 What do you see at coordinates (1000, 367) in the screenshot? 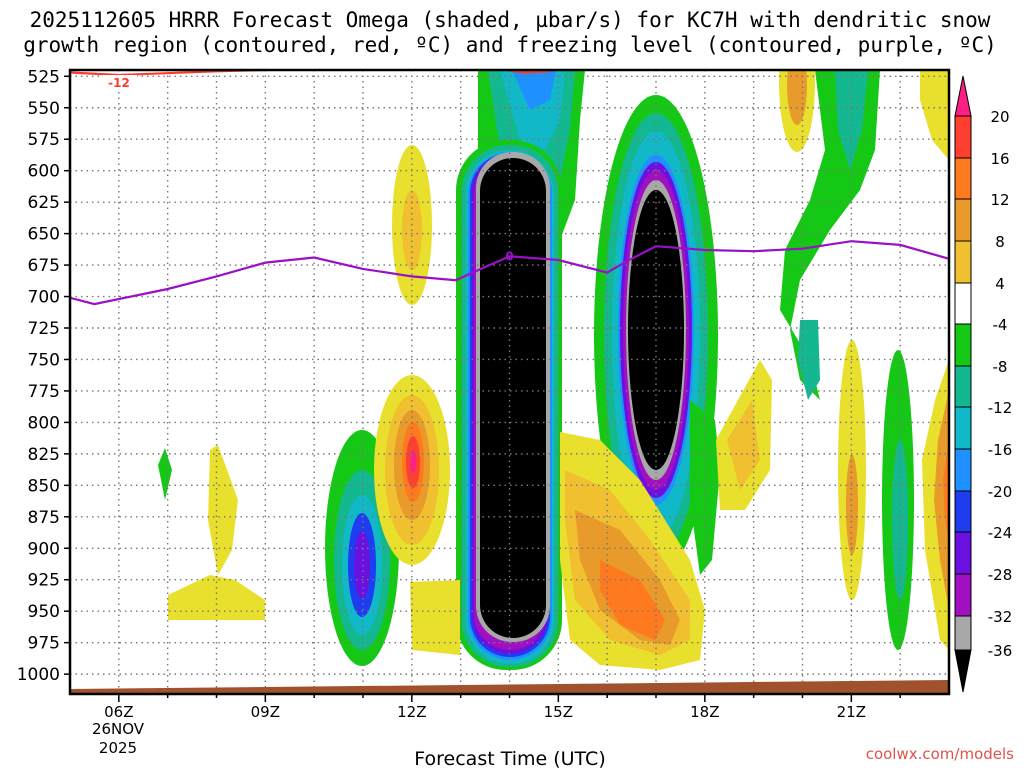
I see `colorbar-label: -8` at bounding box center [1000, 367].